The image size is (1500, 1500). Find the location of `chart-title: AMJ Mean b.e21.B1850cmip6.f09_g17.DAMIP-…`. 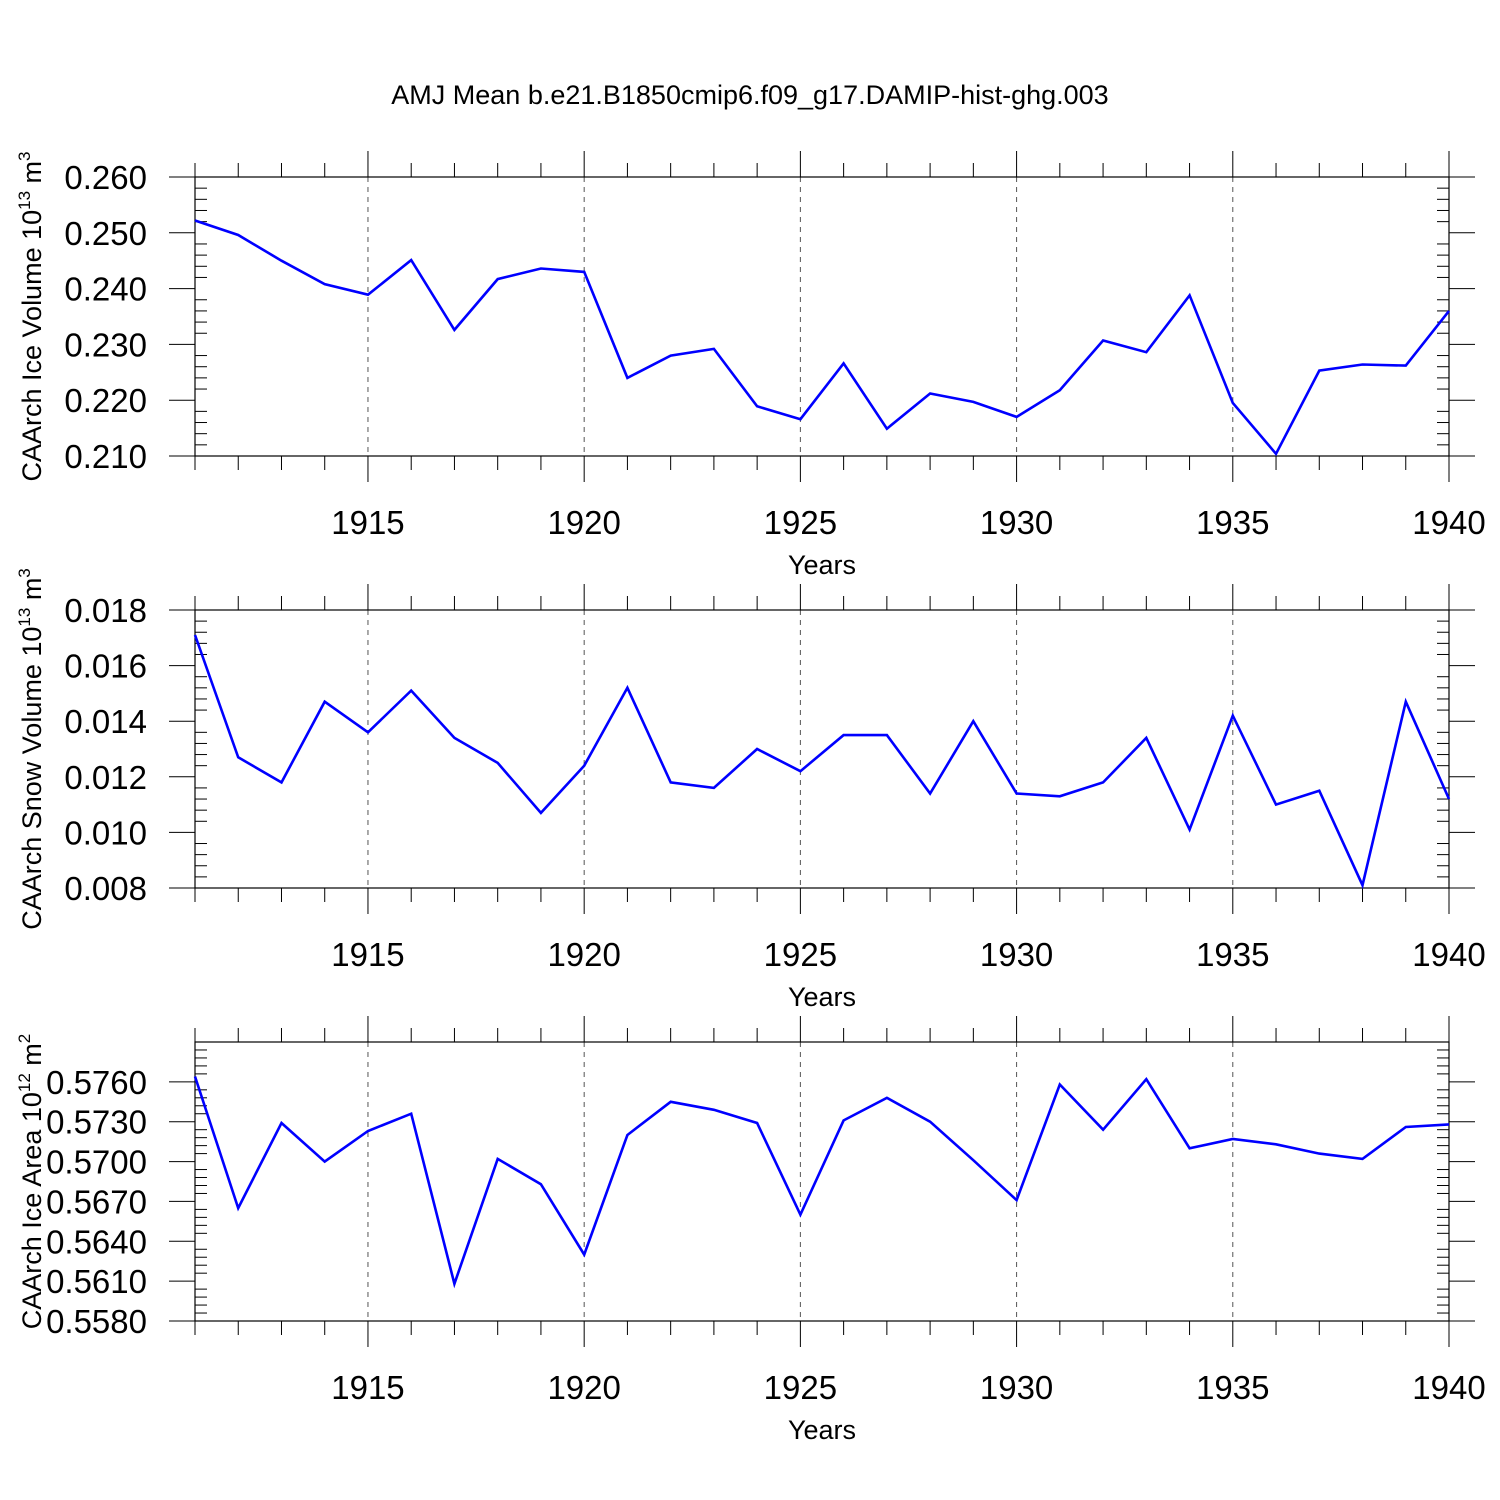

chart-title: AMJ Mean b.e21.B1850cmip6.f09_g17.DAMIP-… is located at coordinates (749, 95).